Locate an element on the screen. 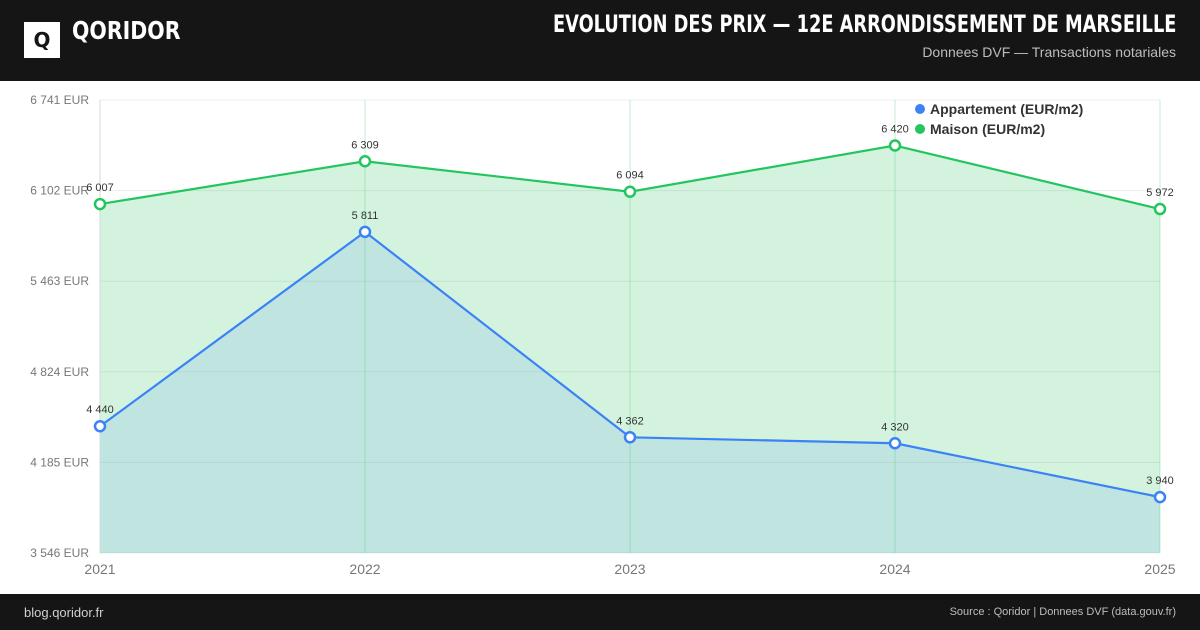  y-tick-label: 3 546 EUR is located at coordinates (59, 553).